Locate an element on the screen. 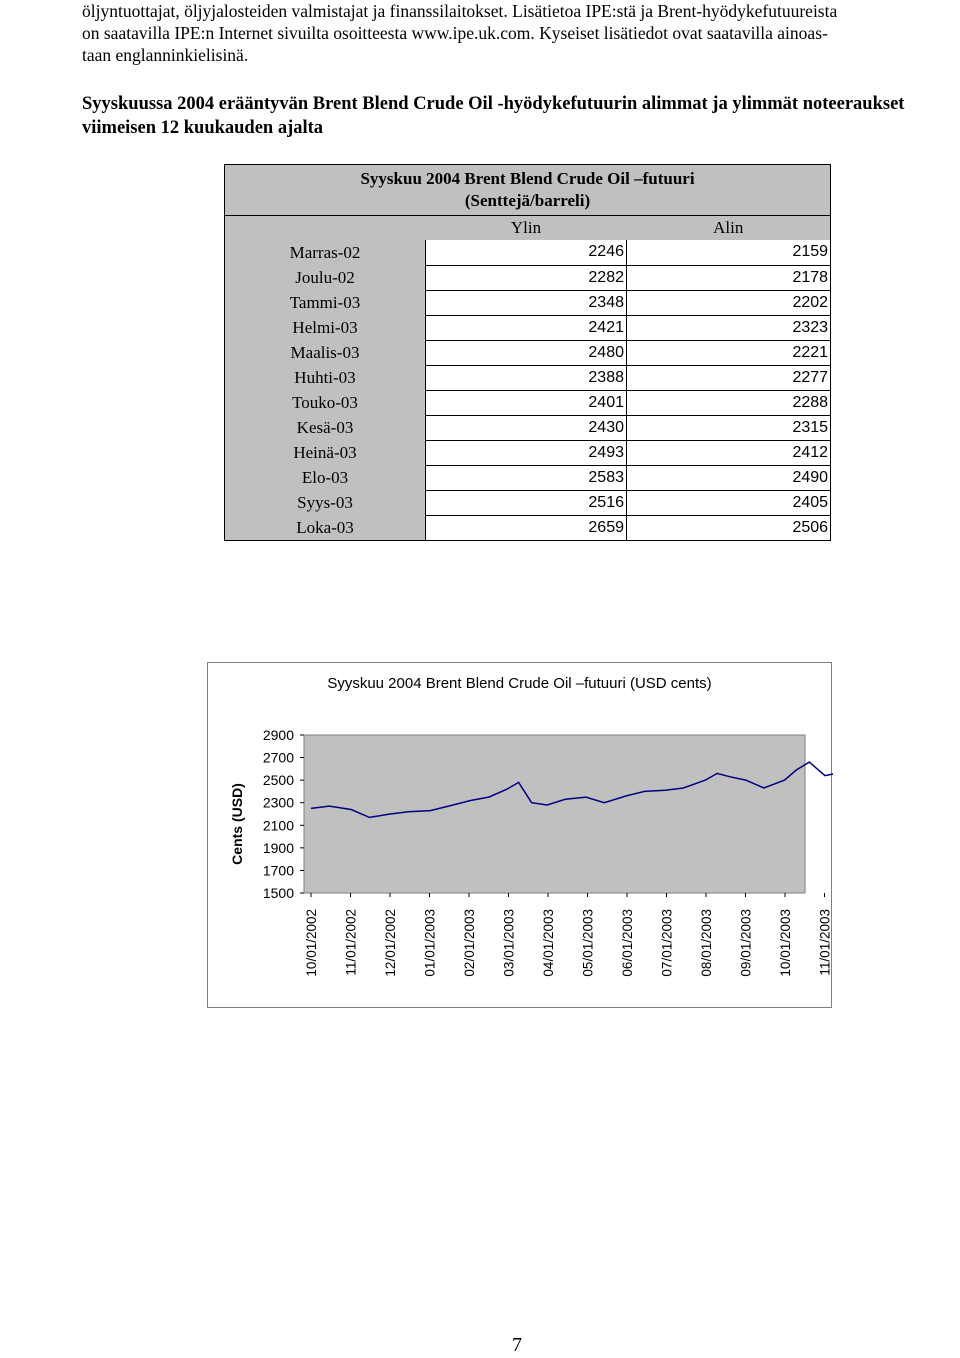  low-value-cell: 2506 is located at coordinates (729, 528).